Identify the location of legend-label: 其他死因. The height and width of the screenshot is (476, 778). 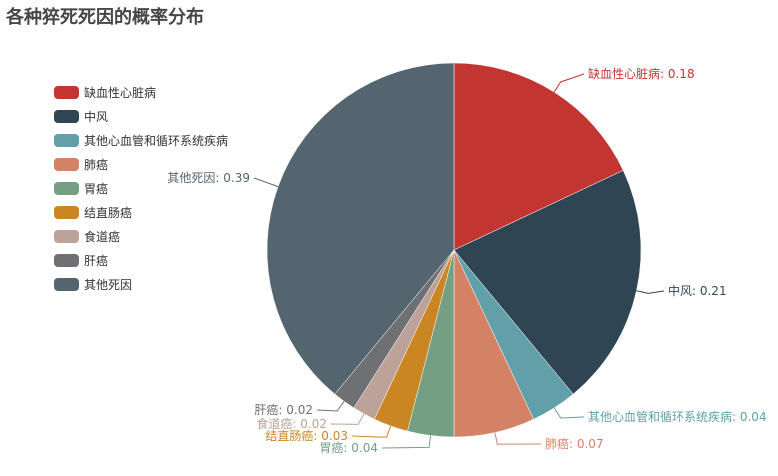
(108, 284).